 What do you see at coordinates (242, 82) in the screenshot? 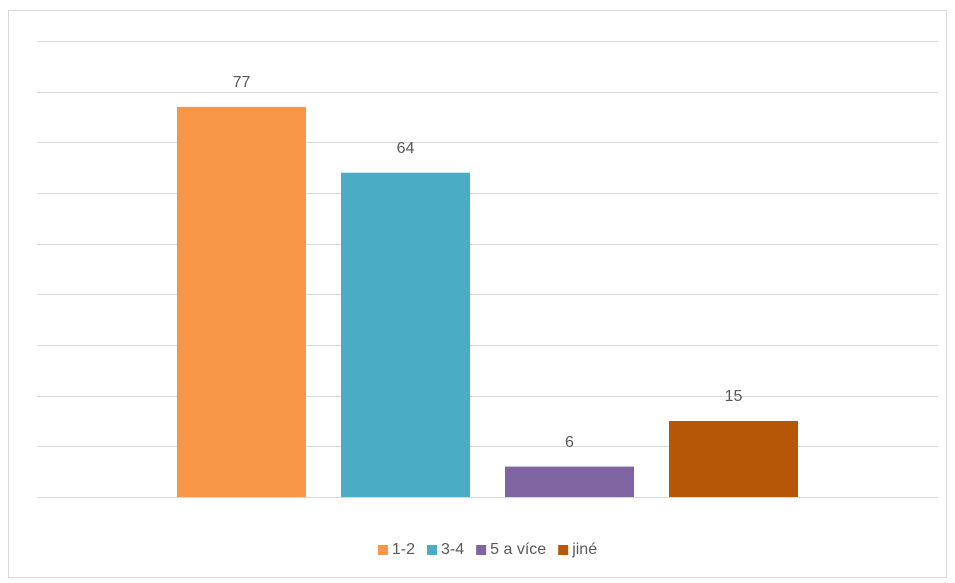
I see `data-label: 77` at bounding box center [242, 82].